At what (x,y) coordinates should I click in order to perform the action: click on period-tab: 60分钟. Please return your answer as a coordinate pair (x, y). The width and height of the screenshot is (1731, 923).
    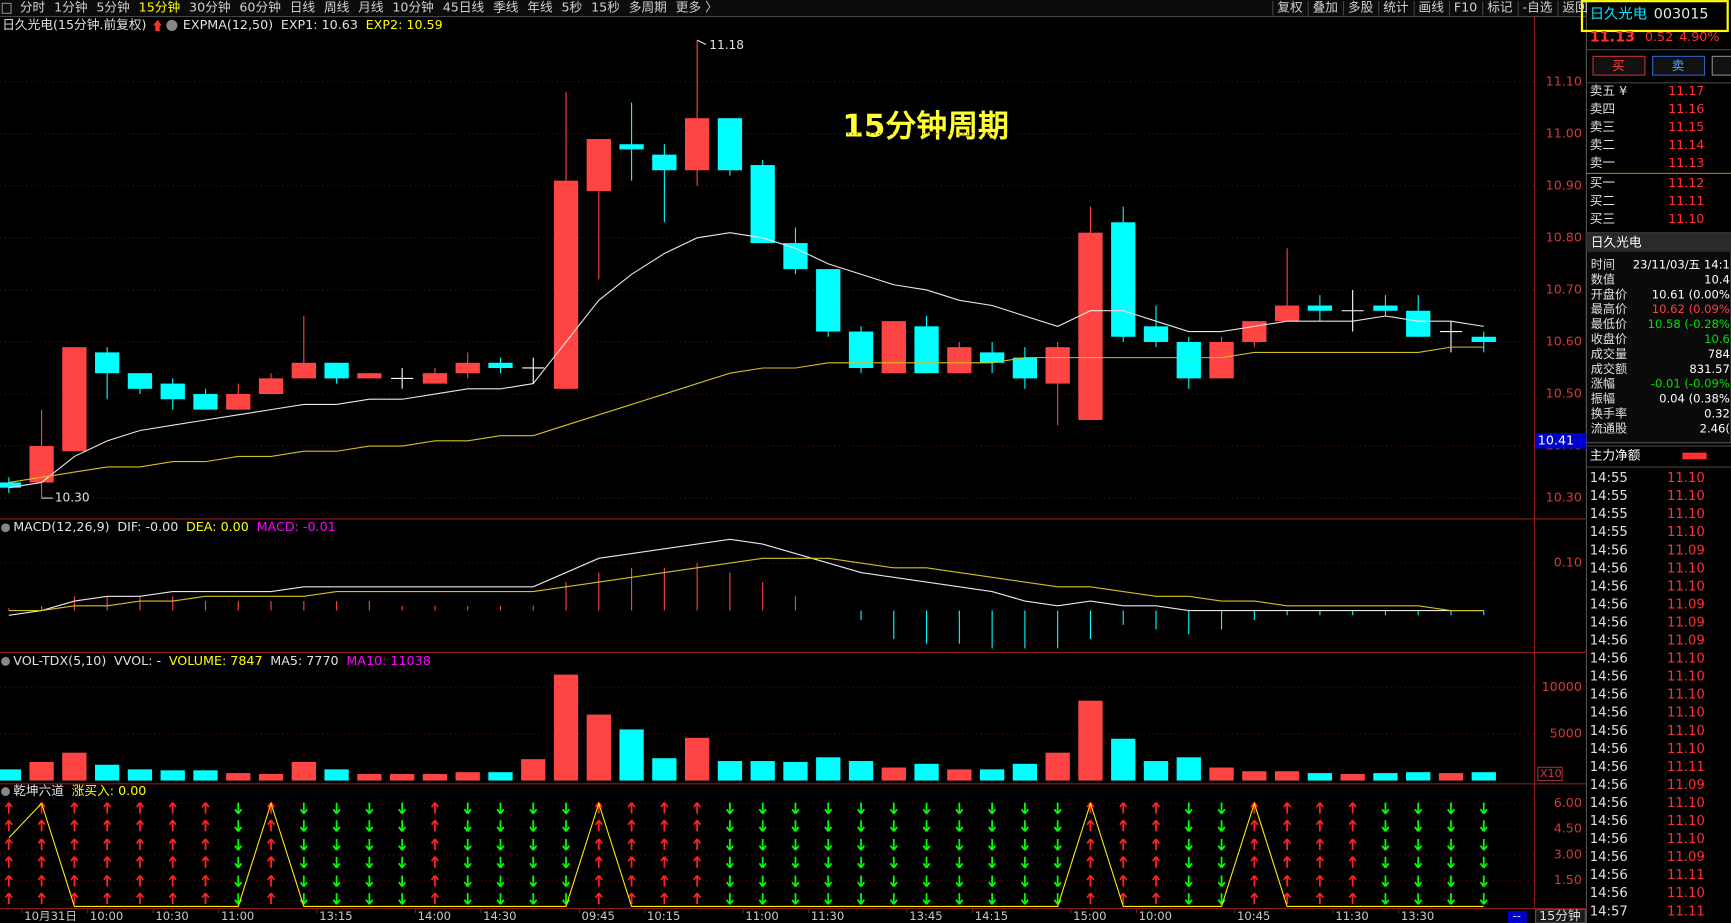
    Looking at the image, I should click on (260, 7).